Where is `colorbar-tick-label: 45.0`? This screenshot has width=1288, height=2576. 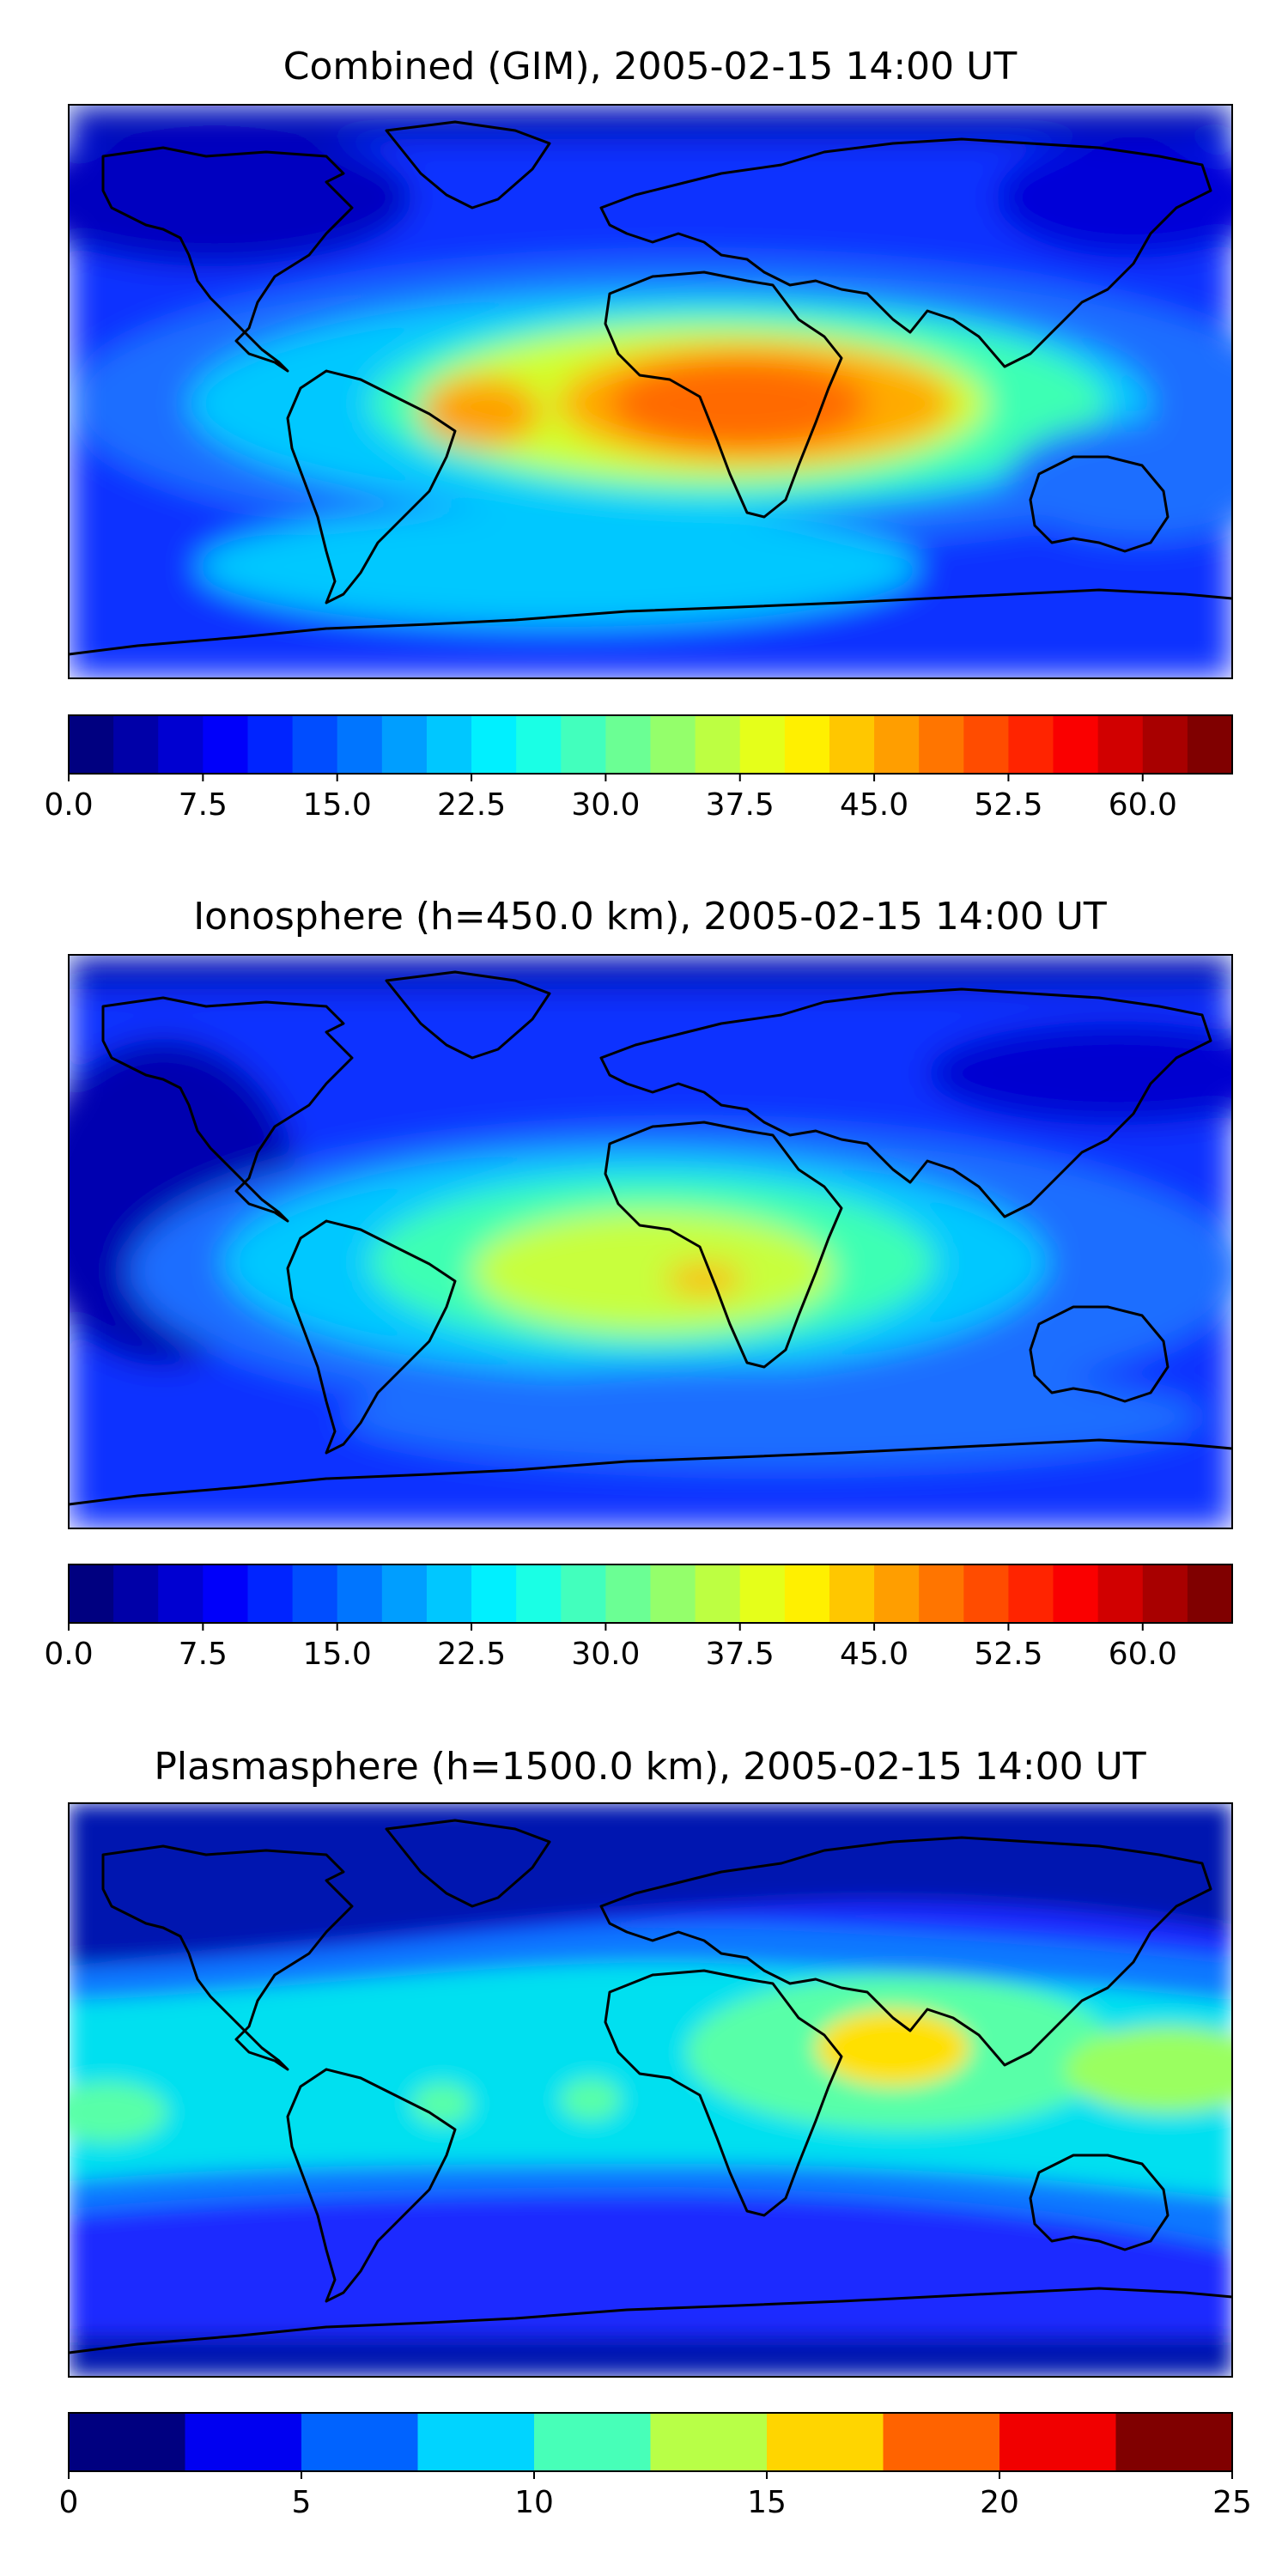 colorbar-tick-label: 45.0 is located at coordinates (874, 805).